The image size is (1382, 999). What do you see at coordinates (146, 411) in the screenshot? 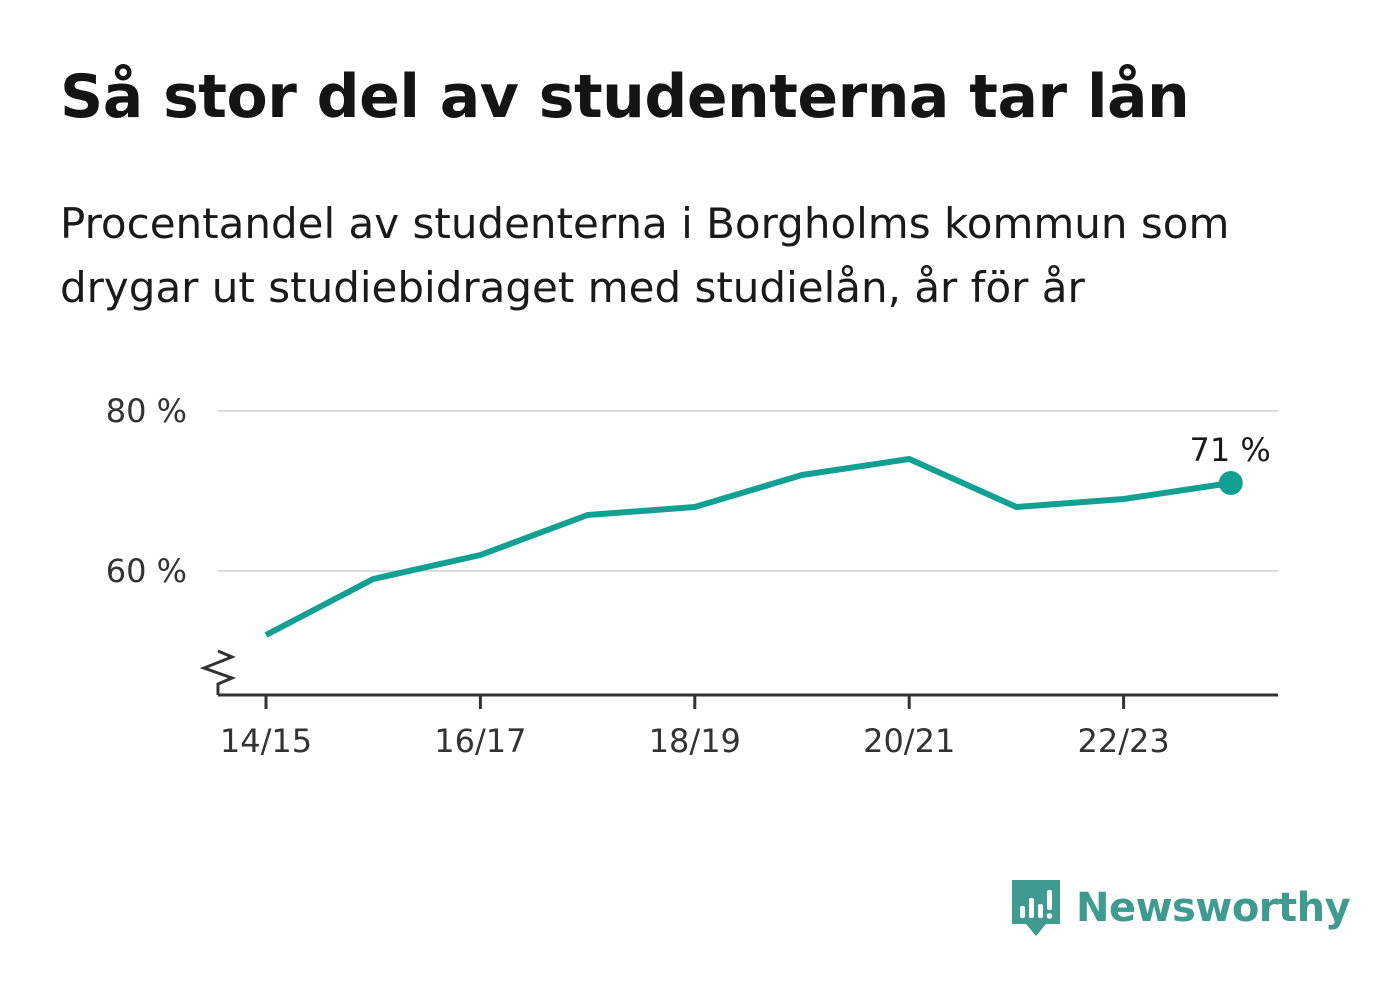
I see `y-tick-label: 80 %` at bounding box center [146, 411].